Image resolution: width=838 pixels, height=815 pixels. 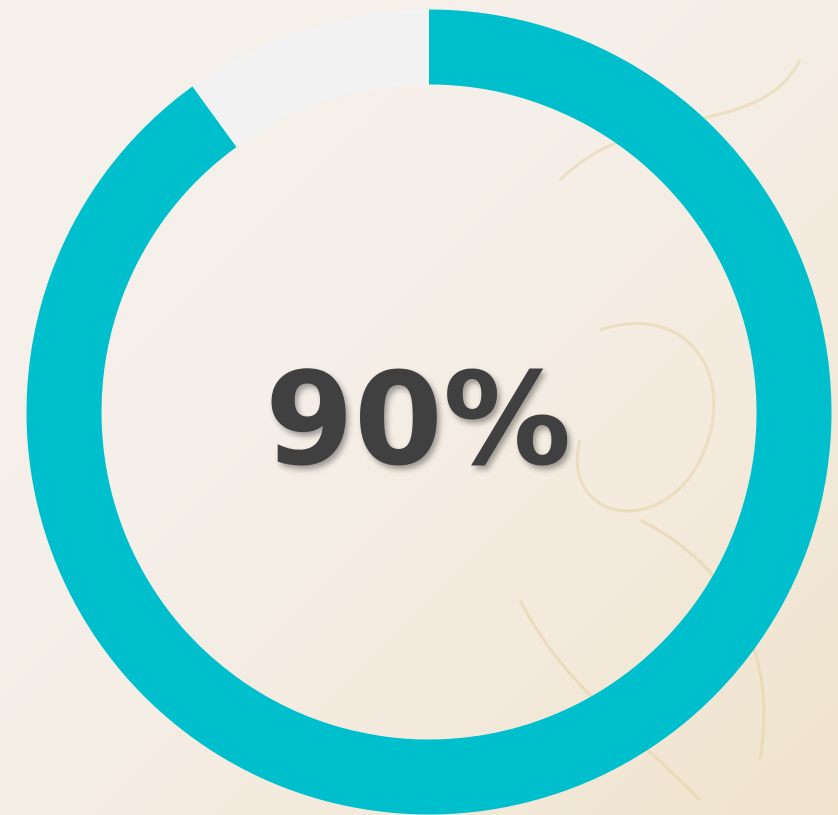 What do you see at coordinates (311, 78) in the screenshot?
I see `donut-segment` at bounding box center [311, 78].